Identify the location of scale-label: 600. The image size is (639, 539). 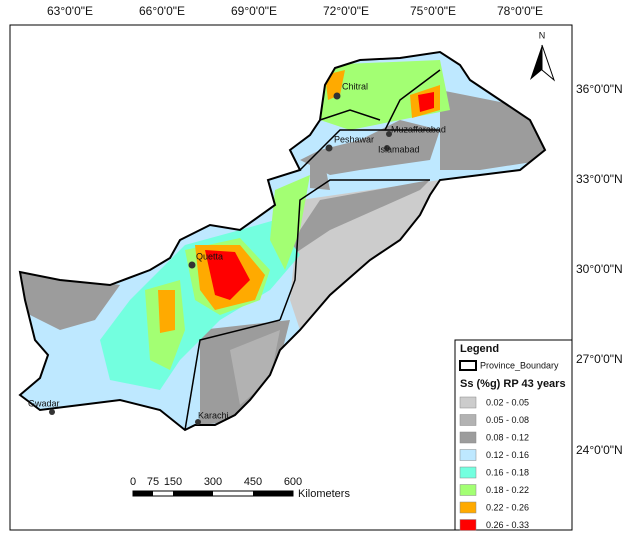
(293, 482).